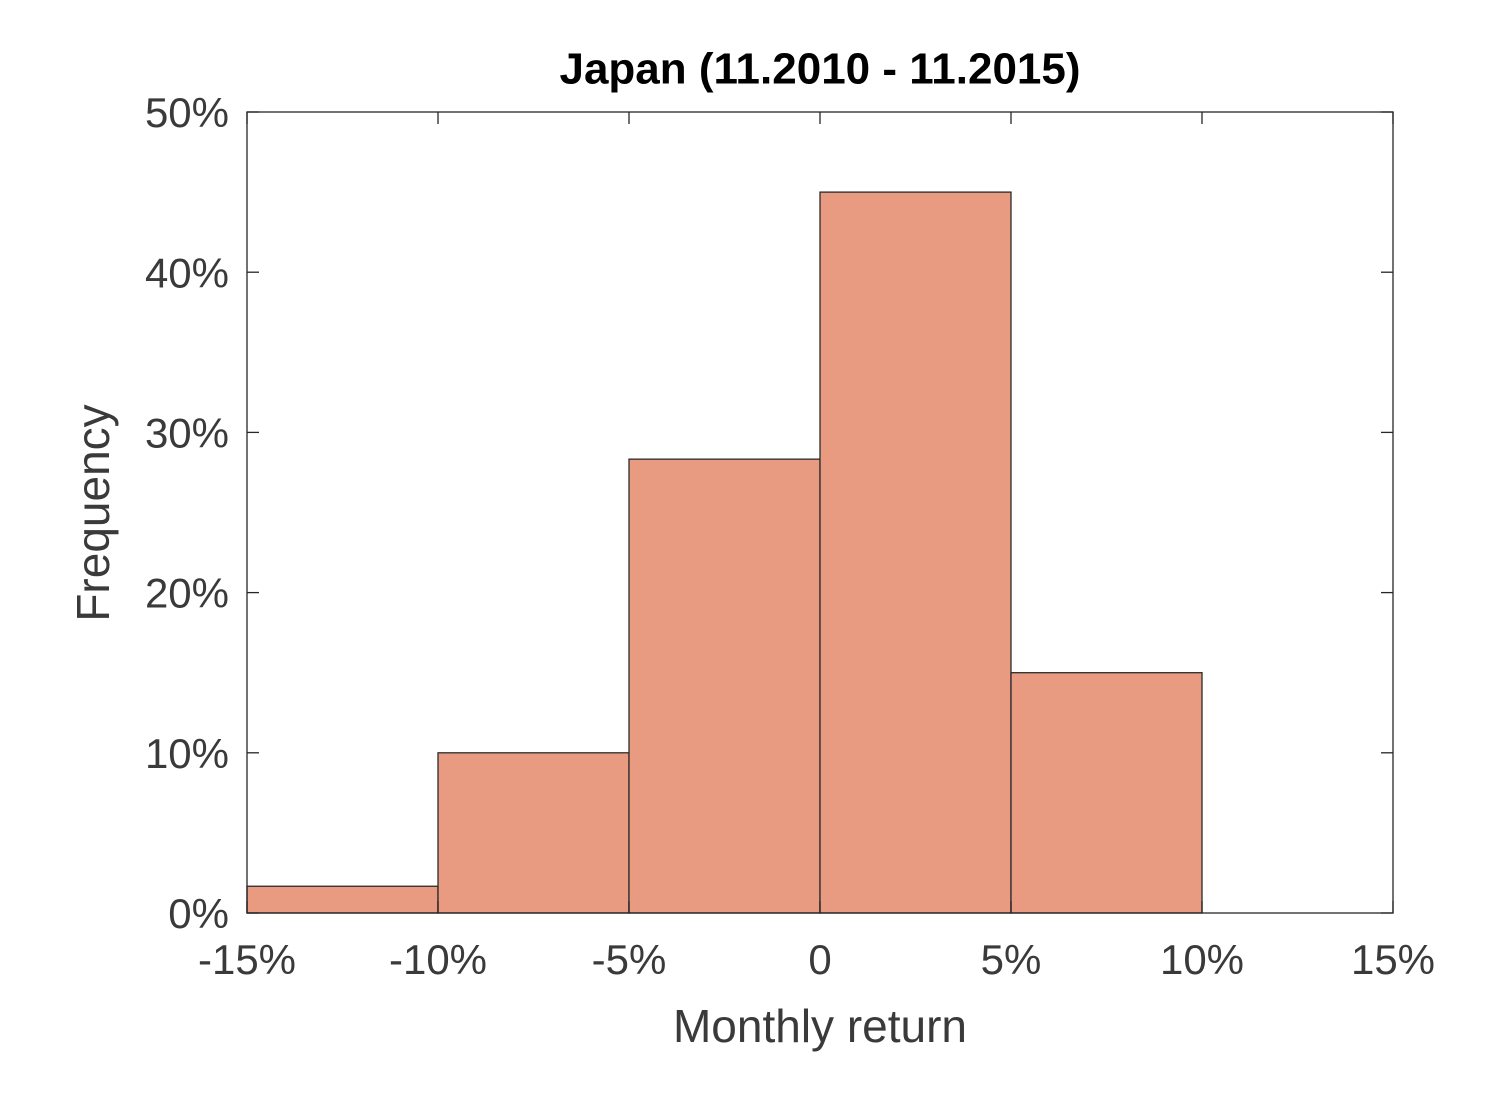 The width and height of the screenshot is (1504, 1102). Describe the element at coordinates (820, 1026) in the screenshot. I see `x-axis-label: Monthly return` at that location.